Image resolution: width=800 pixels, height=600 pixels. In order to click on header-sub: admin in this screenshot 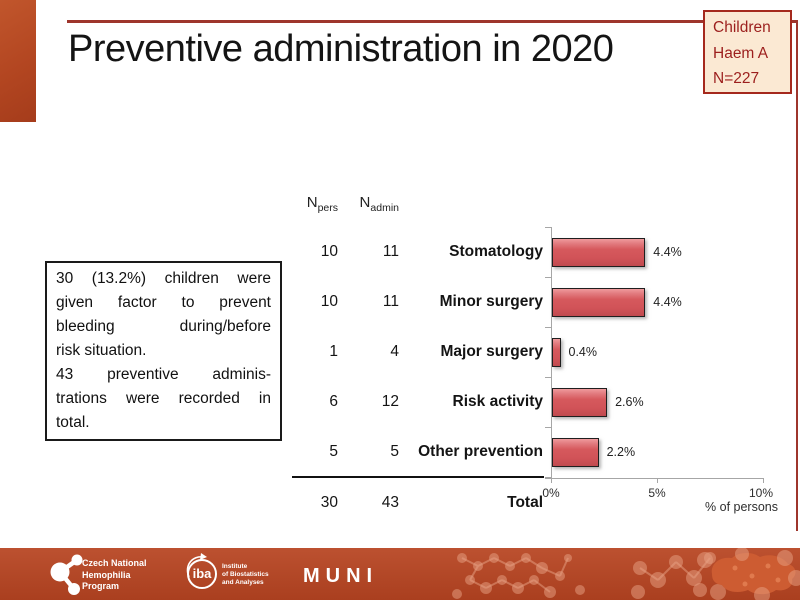, I will do `click(384, 208)`.